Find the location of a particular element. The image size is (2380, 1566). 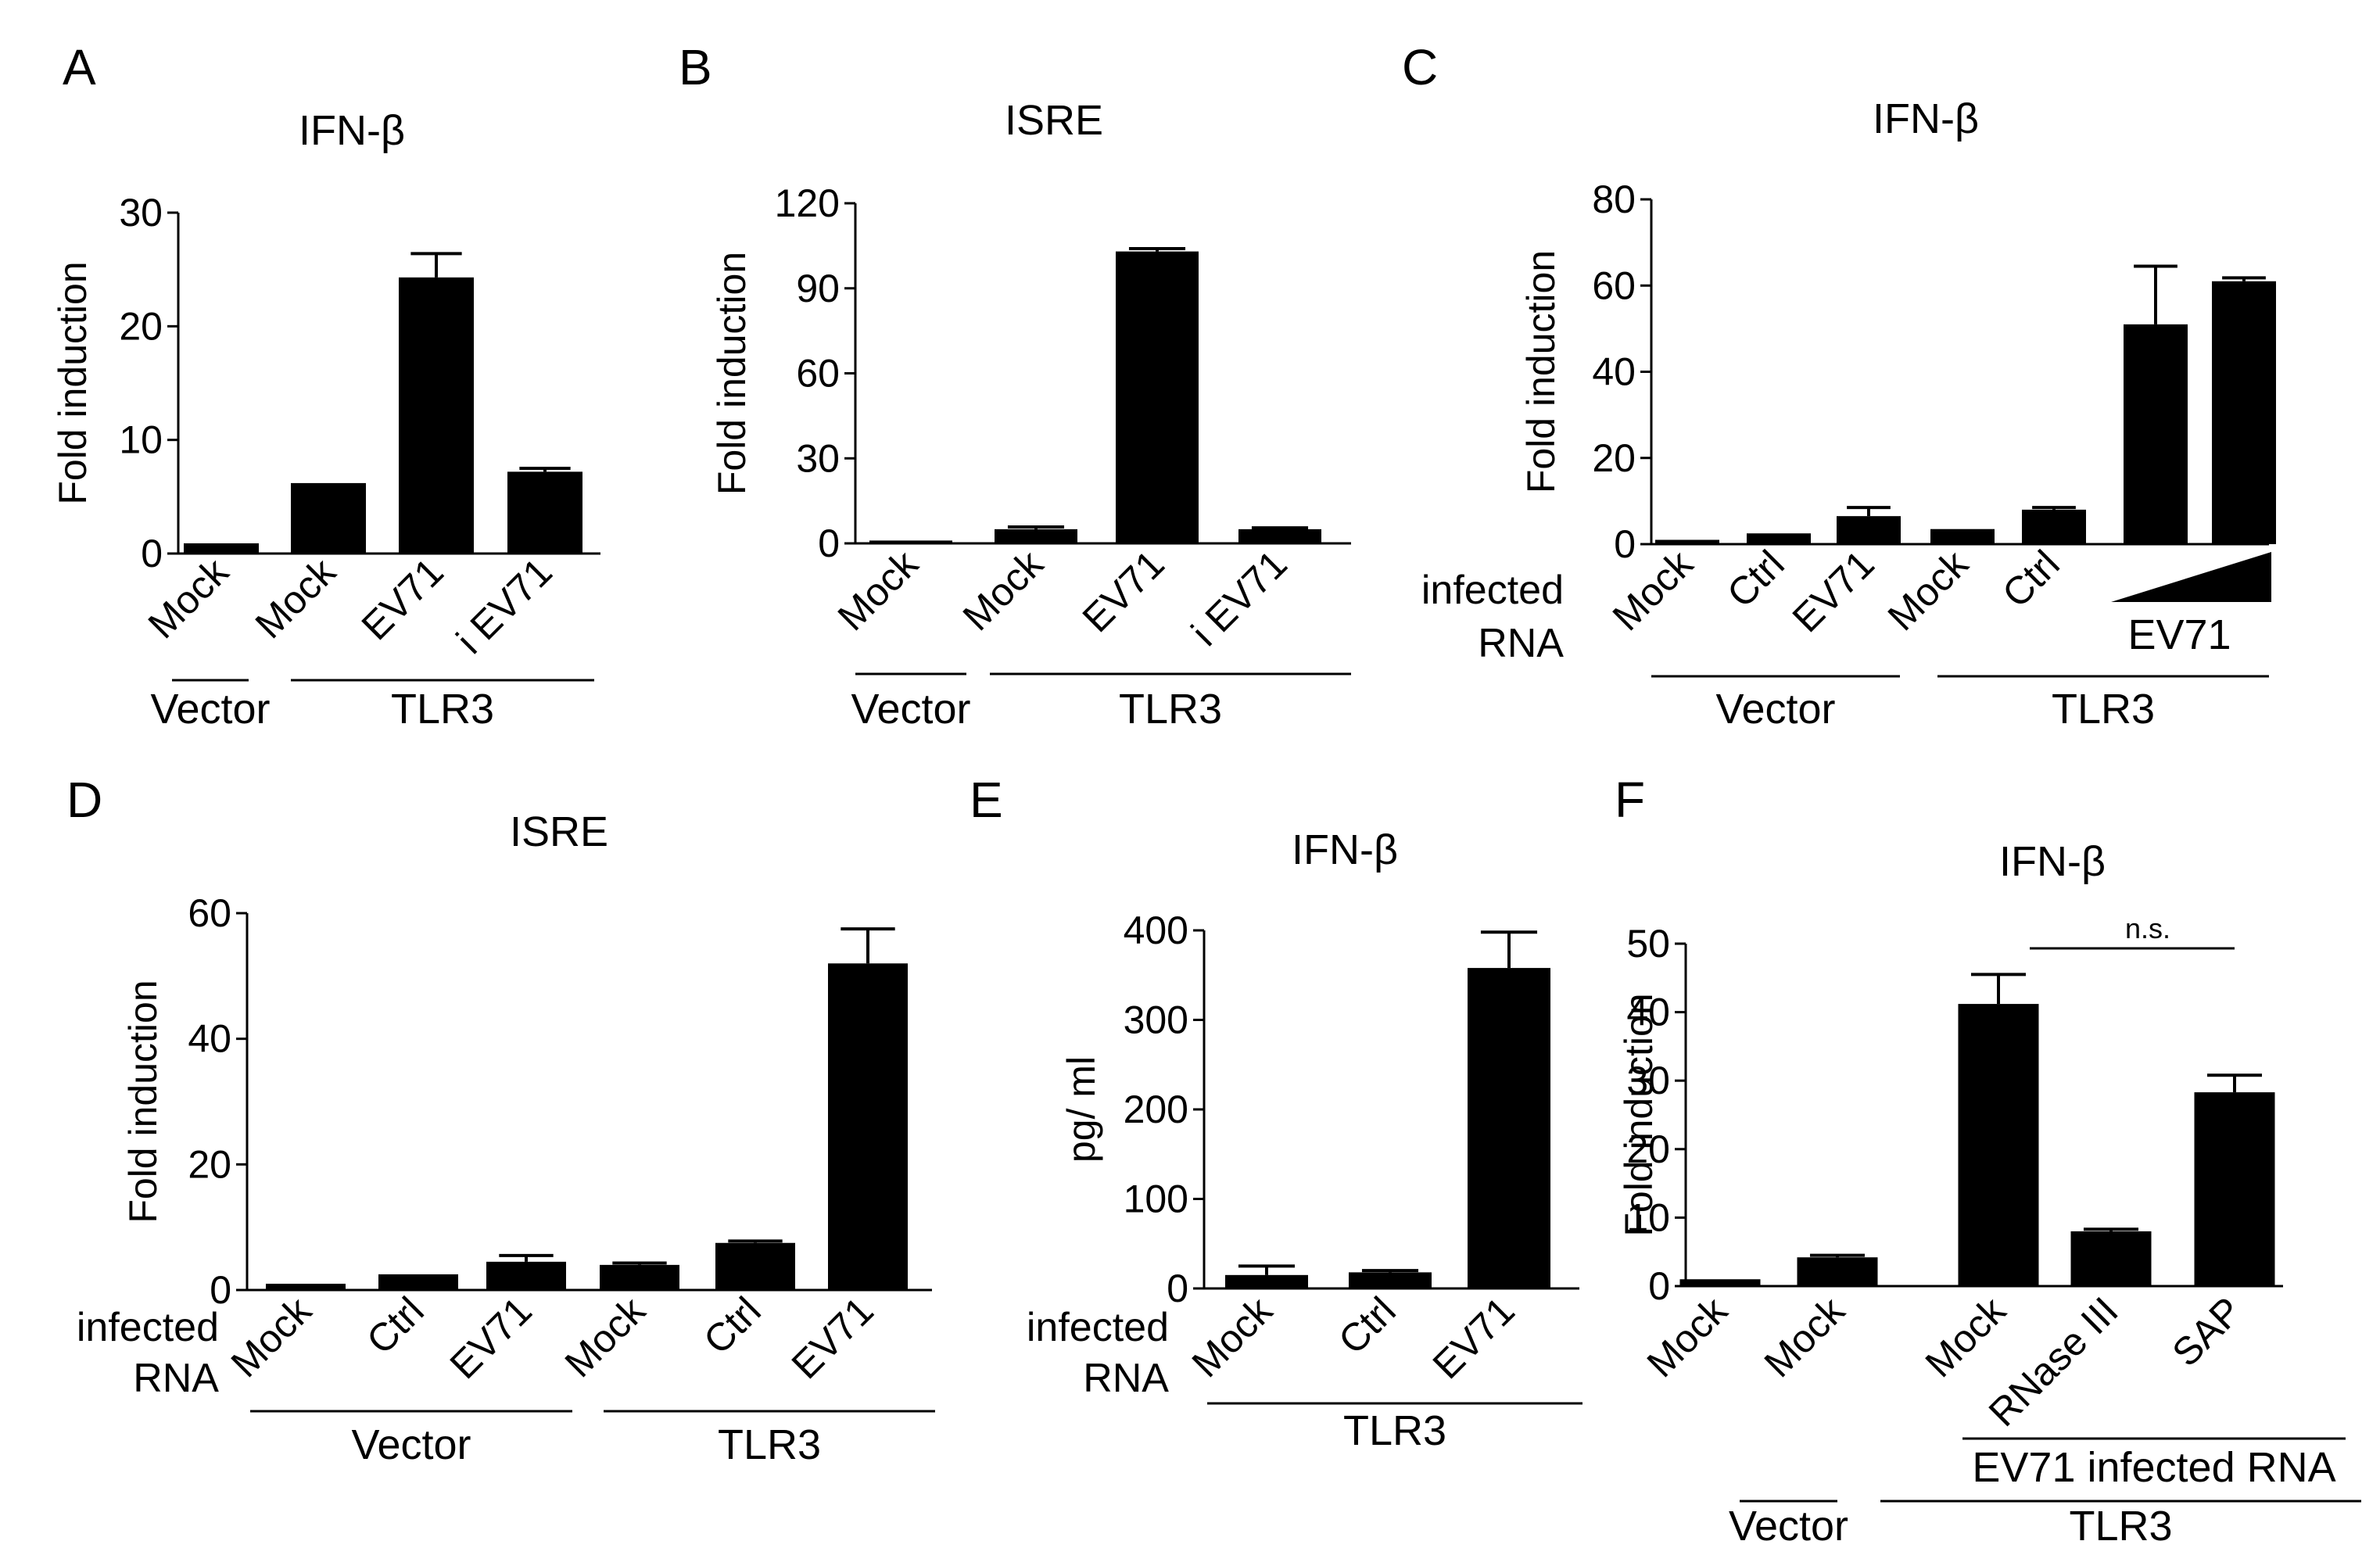

panel-c-letter: C is located at coordinates (1420, 67).